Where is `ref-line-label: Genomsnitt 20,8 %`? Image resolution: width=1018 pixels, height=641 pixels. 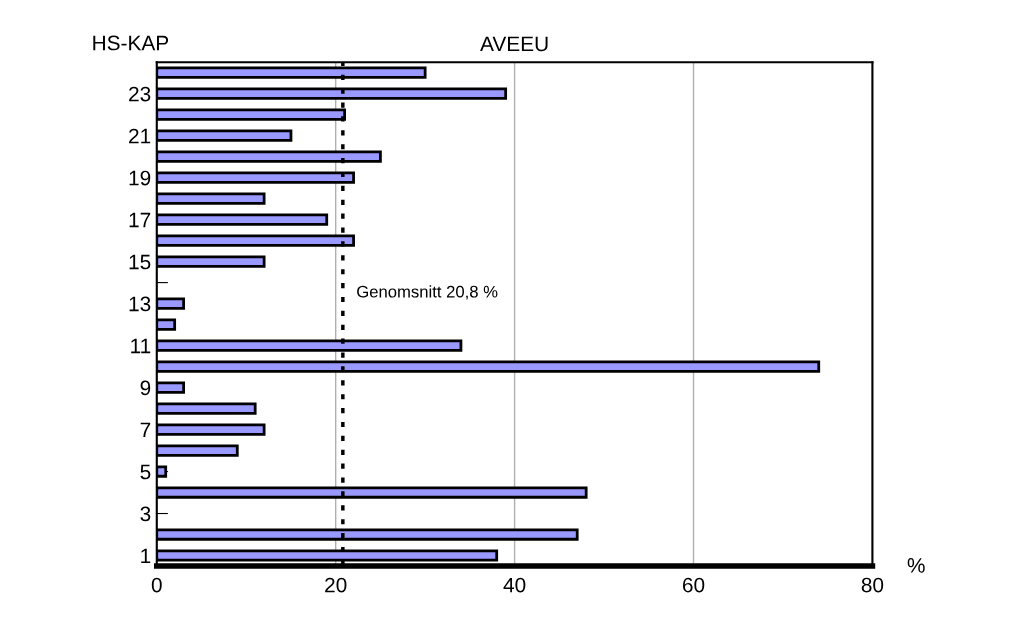
ref-line-label: Genomsnitt 20,8 % is located at coordinates (427, 292).